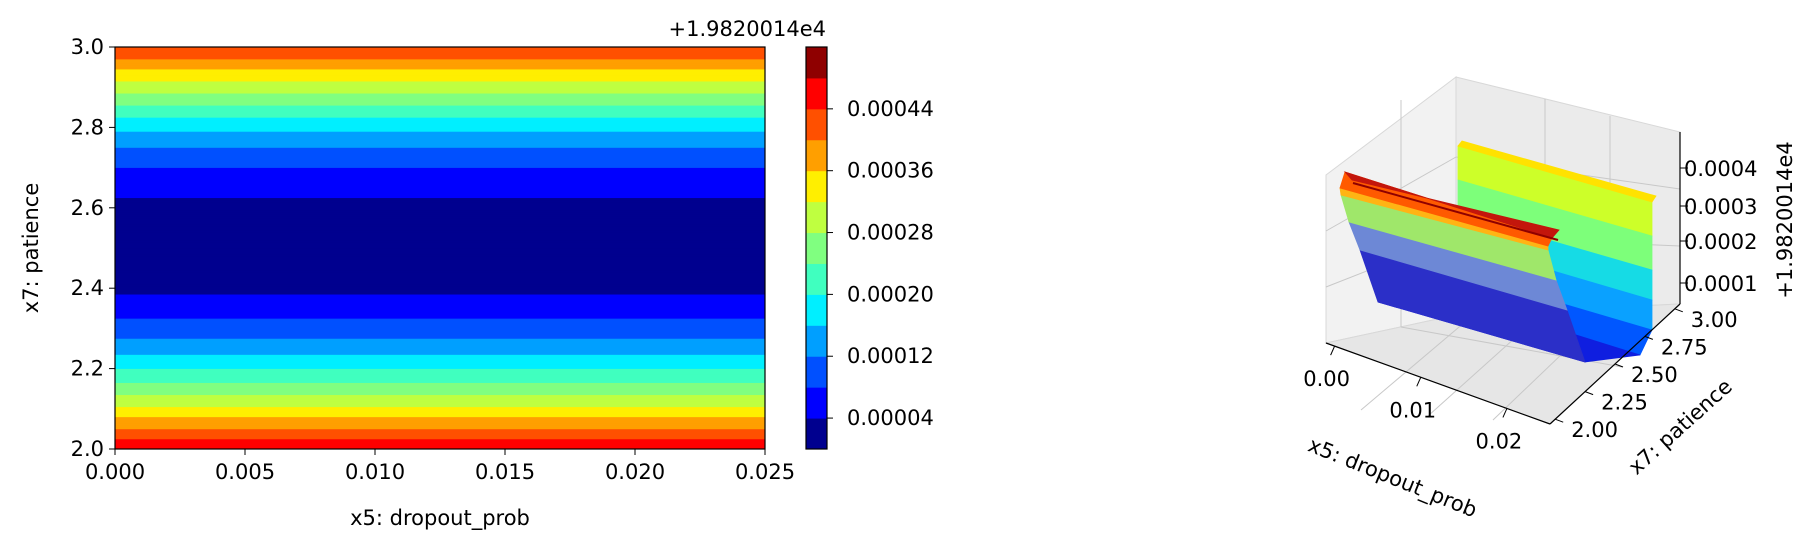 Image resolution: width=1794 pixels, height=550 pixels. Describe the element at coordinates (87, 449) in the screenshot. I see `contour-y-tick-label: 2.0` at that location.